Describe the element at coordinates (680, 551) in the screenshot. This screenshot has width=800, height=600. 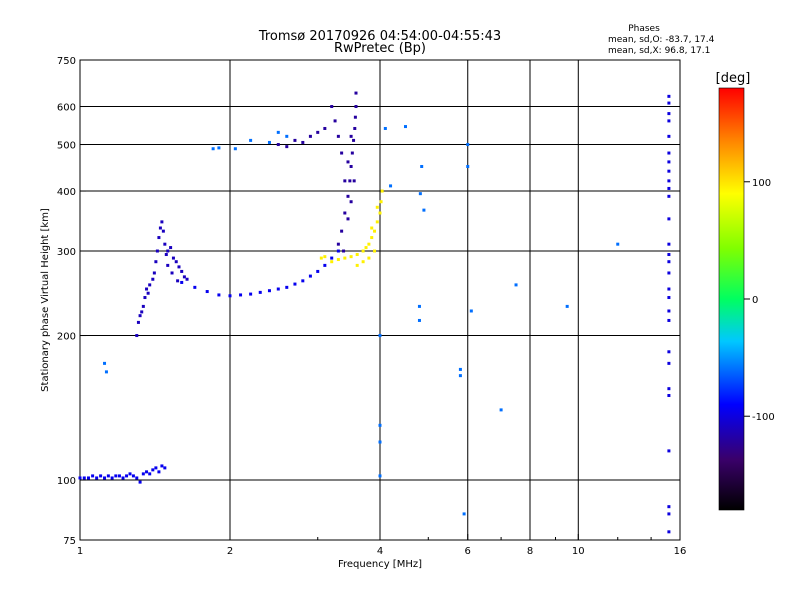
I see `x-tick-label: 16` at that location.